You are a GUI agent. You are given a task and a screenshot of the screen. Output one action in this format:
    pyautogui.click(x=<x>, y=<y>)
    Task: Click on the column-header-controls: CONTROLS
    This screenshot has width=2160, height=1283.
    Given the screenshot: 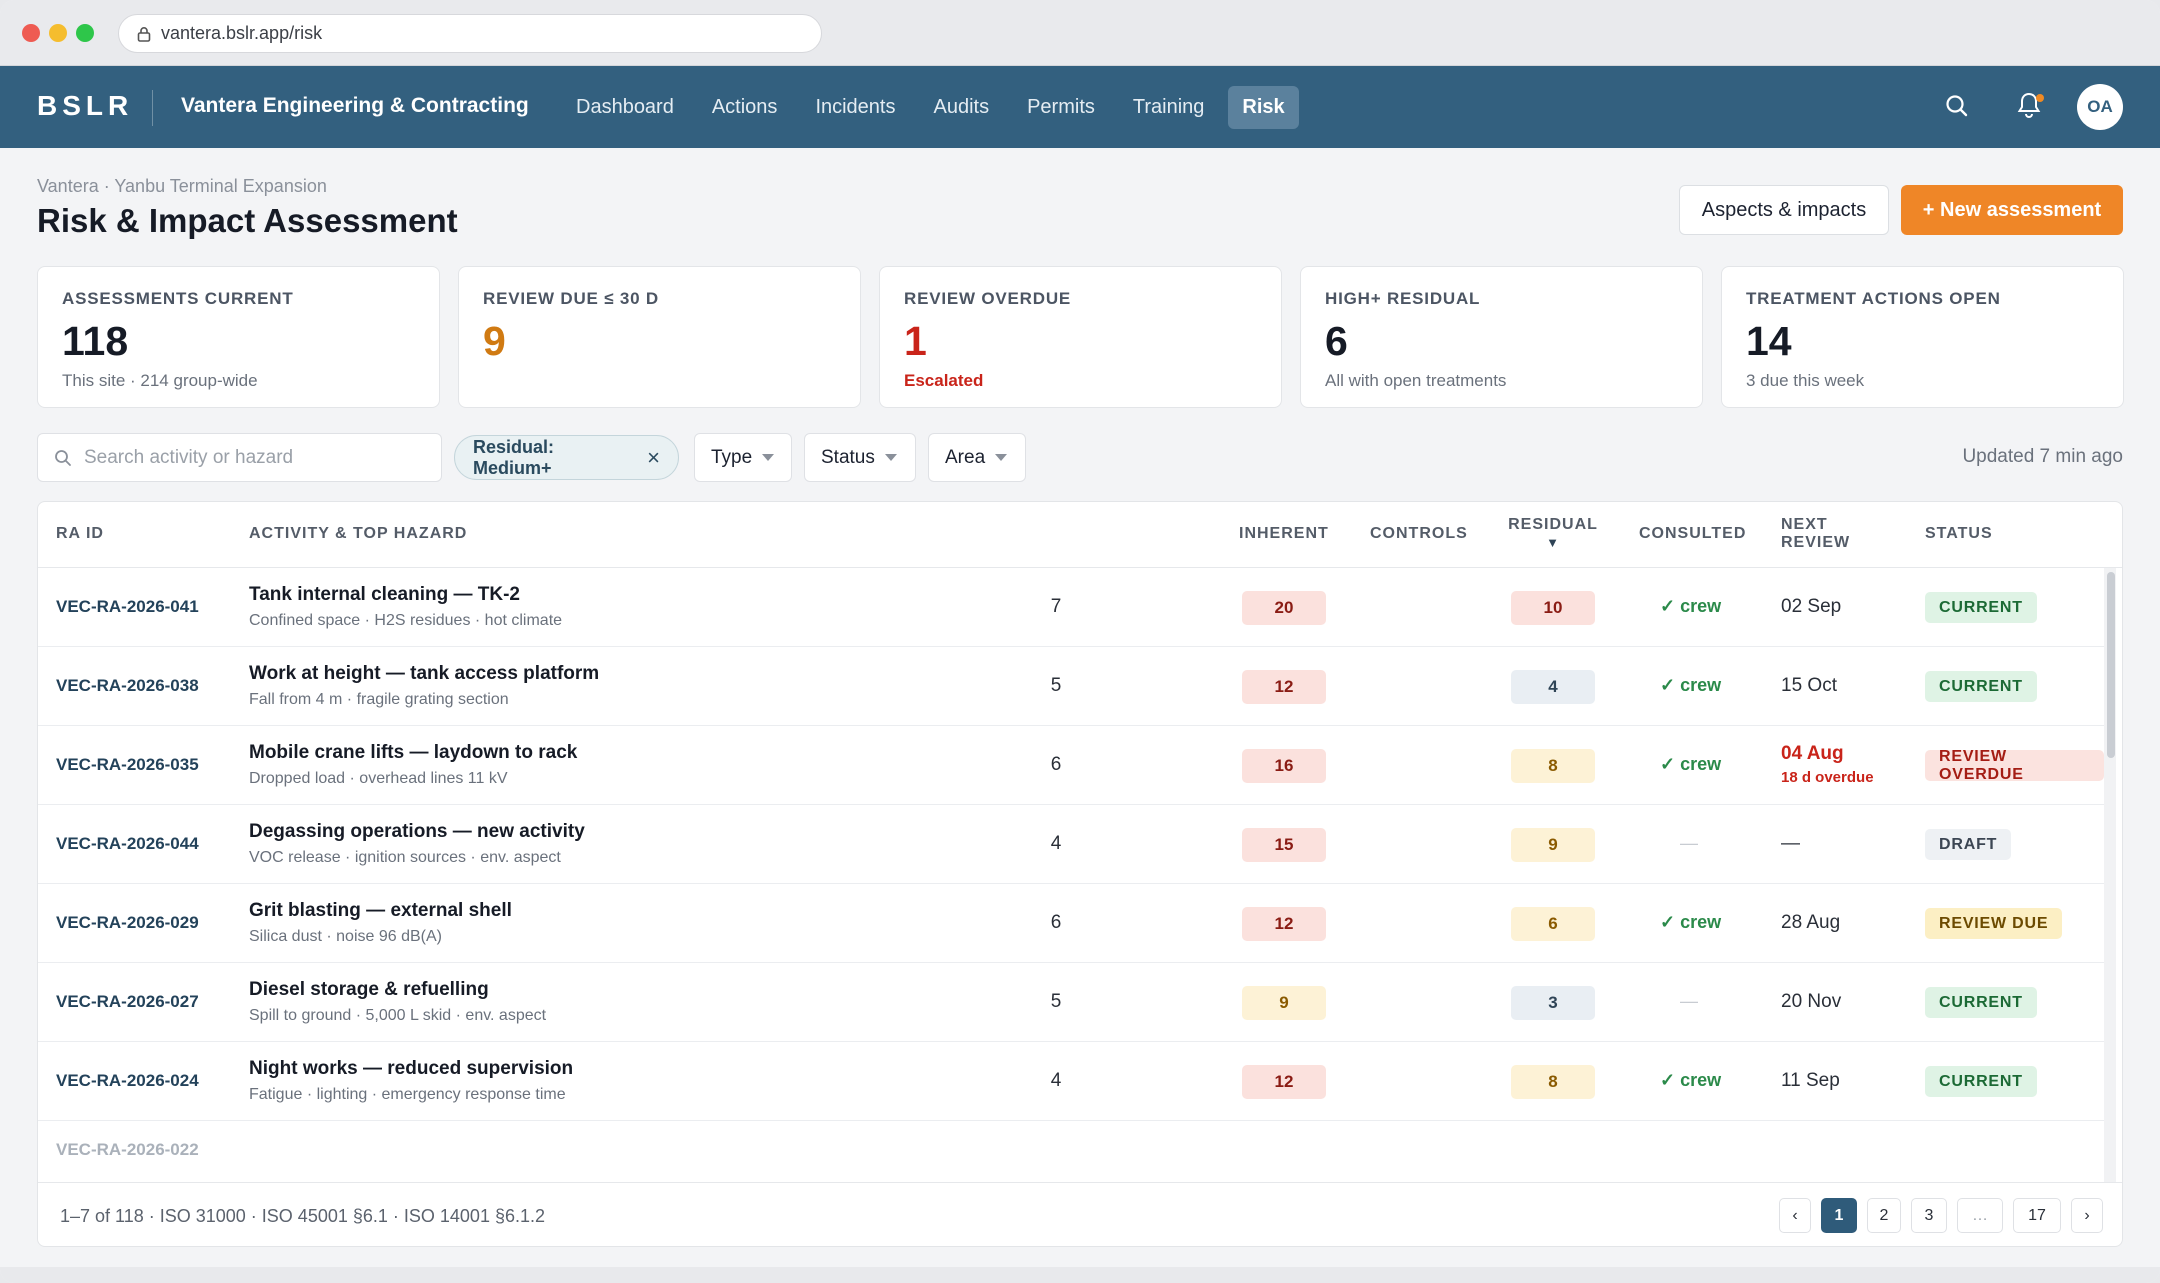 What is the action you would take?
    pyautogui.click(x=1419, y=533)
    